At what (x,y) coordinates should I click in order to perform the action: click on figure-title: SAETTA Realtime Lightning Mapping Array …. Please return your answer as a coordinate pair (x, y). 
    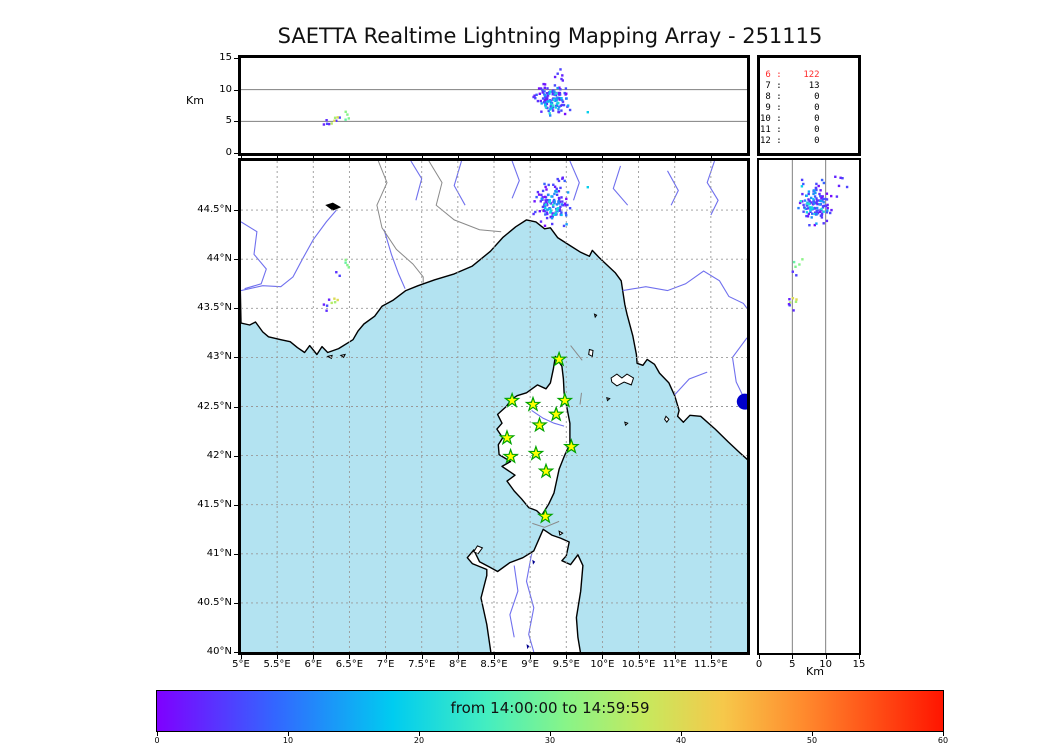
    Looking at the image, I should click on (550, 36).